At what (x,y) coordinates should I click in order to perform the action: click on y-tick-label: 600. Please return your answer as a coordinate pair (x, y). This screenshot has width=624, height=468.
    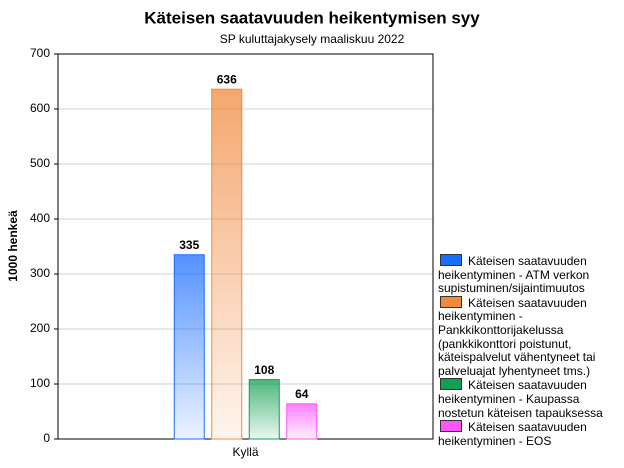
    Looking at the image, I should click on (40, 108).